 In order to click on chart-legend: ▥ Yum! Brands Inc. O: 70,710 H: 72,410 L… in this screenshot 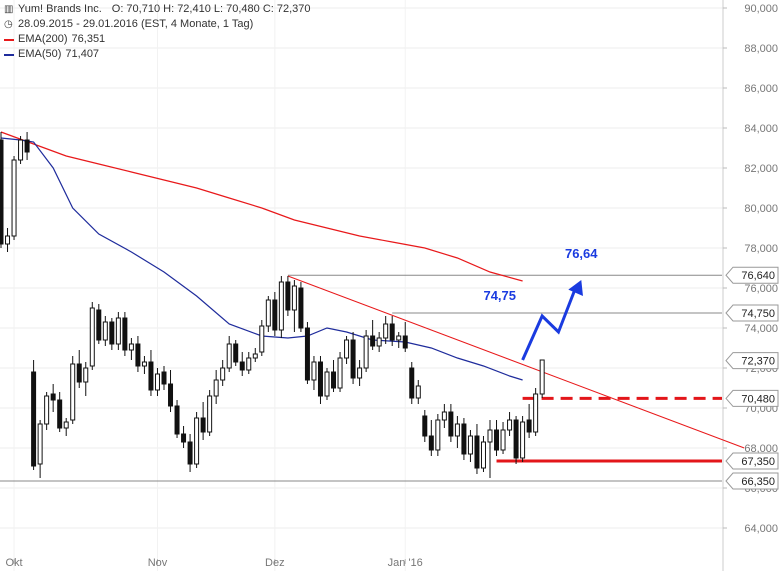, I will do `click(157, 32)`.